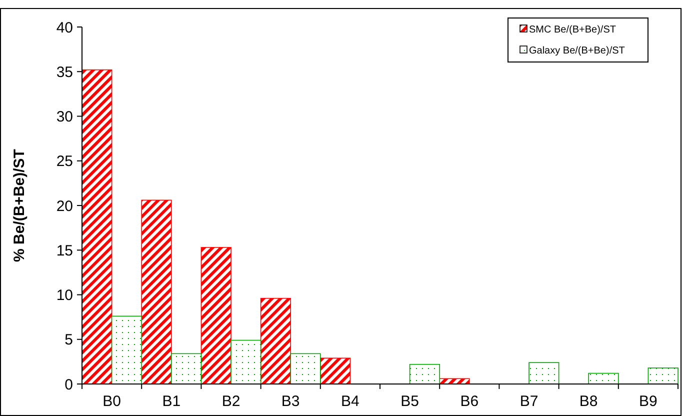 Image resolution: width=682 pixels, height=416 pixels. What do you see at coordinates (572, 30) in the screenshot?
I see `legend-label: SMC Be/(B+Be)/ST` at bounding box center [572, 30].